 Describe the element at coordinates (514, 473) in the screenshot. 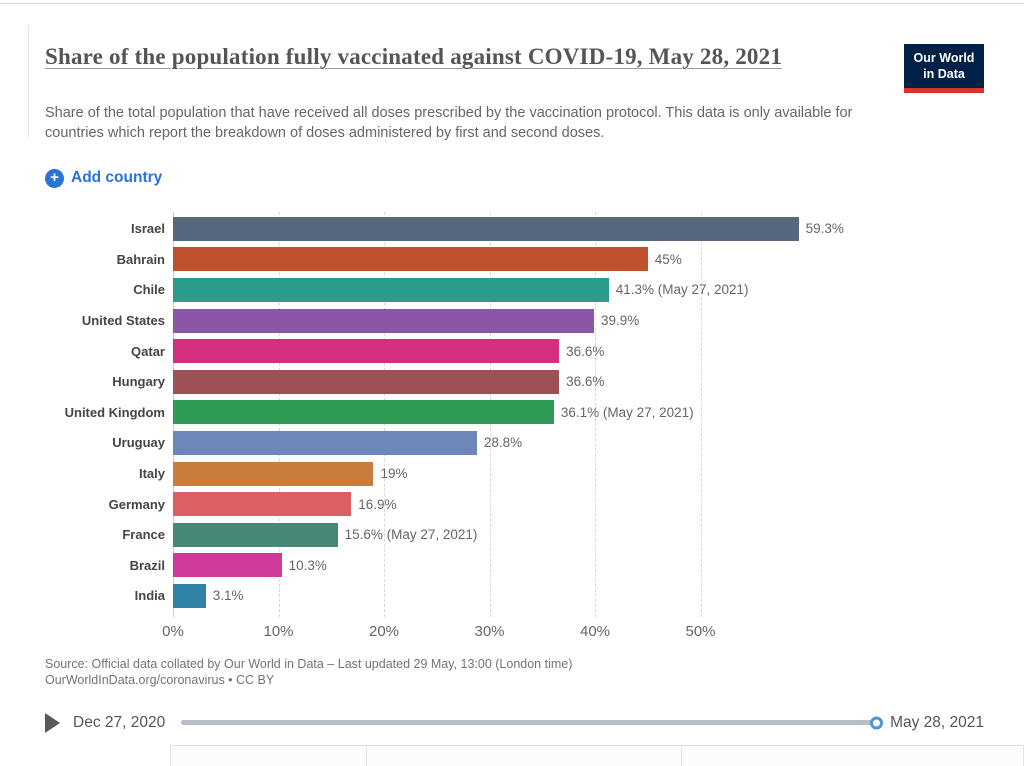

I see `bar-row: Italy 19%` at that location.